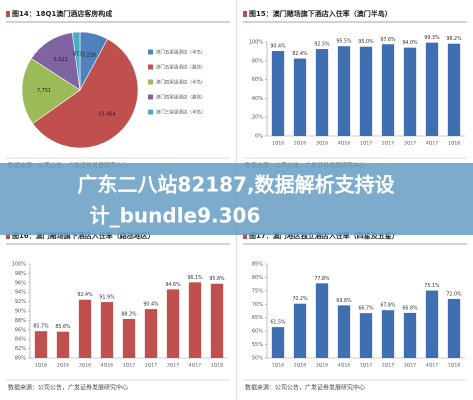  I want to click on data-label: 7,751, so click(44, 91).